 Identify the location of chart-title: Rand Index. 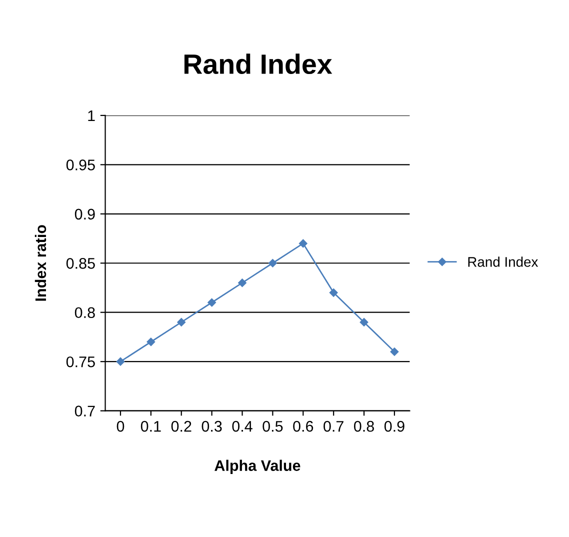
(258, 64).